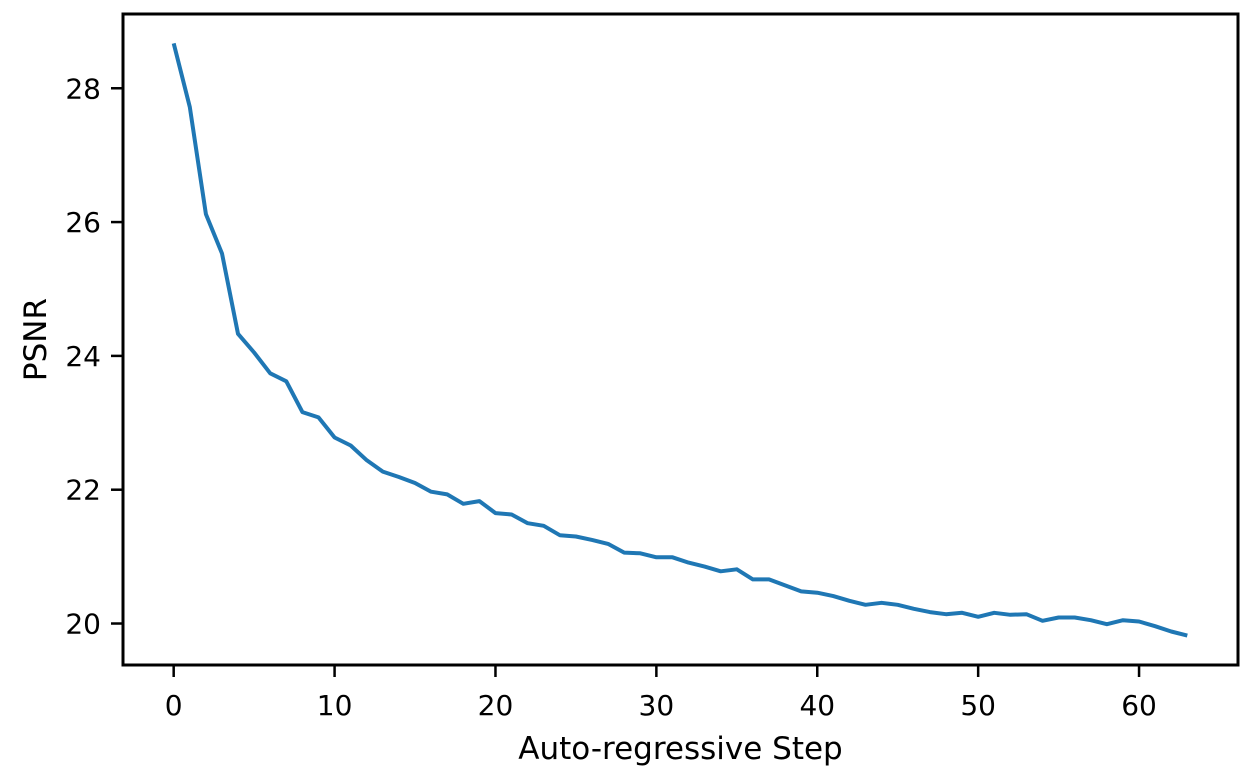  What do you see at coordinates (36, 339) in the screenshot?
I see `y-axis-label: PSNR` at bounding box center [36, 339].